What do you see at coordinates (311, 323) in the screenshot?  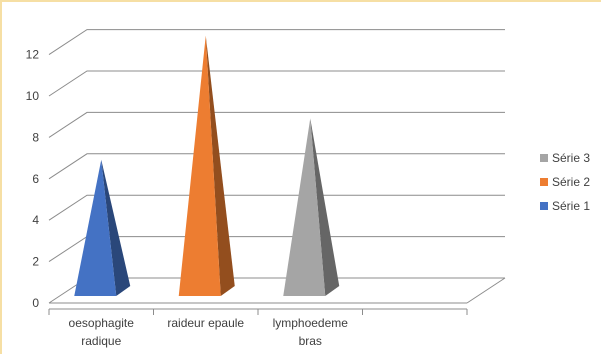 I see `x-category-label: lymphoedeme` at bounding box center [311, 323].